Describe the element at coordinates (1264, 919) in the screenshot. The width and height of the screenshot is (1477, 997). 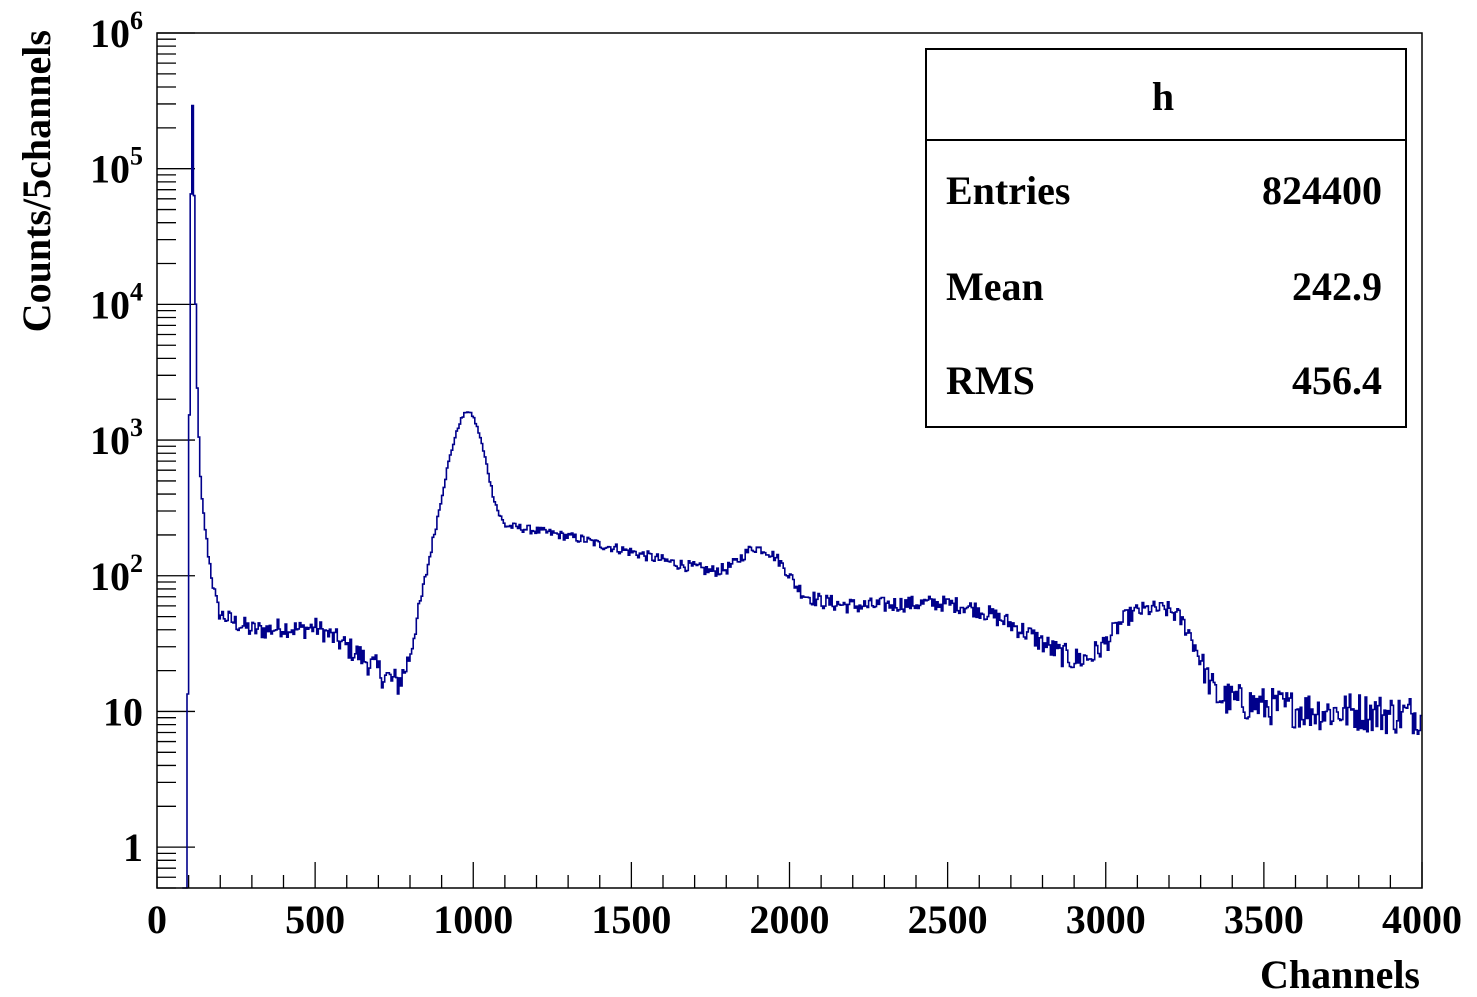
I see `x-tick-label: 3500` at that location.